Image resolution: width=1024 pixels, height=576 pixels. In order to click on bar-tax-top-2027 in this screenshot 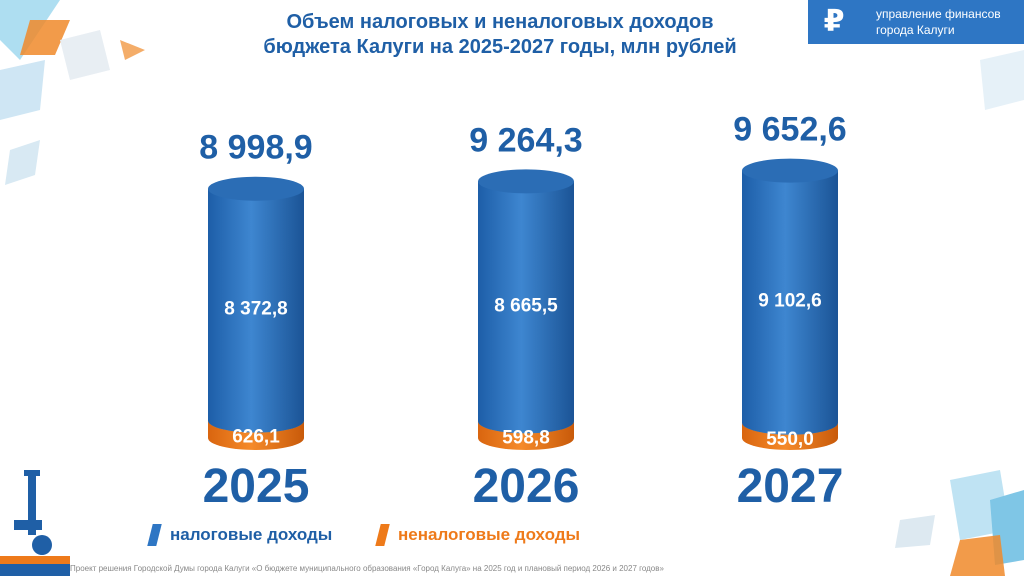, I will do `click(790, 170)`.